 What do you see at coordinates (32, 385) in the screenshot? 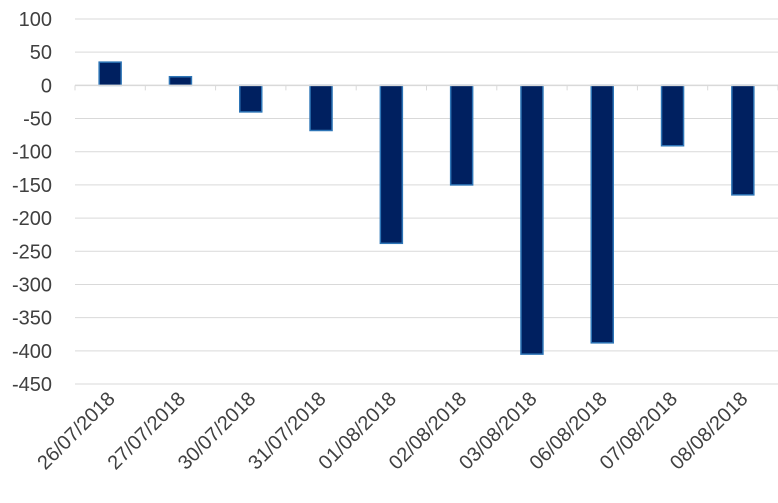
I see `y-tick-label: -450` at bounding box center [32, 385].